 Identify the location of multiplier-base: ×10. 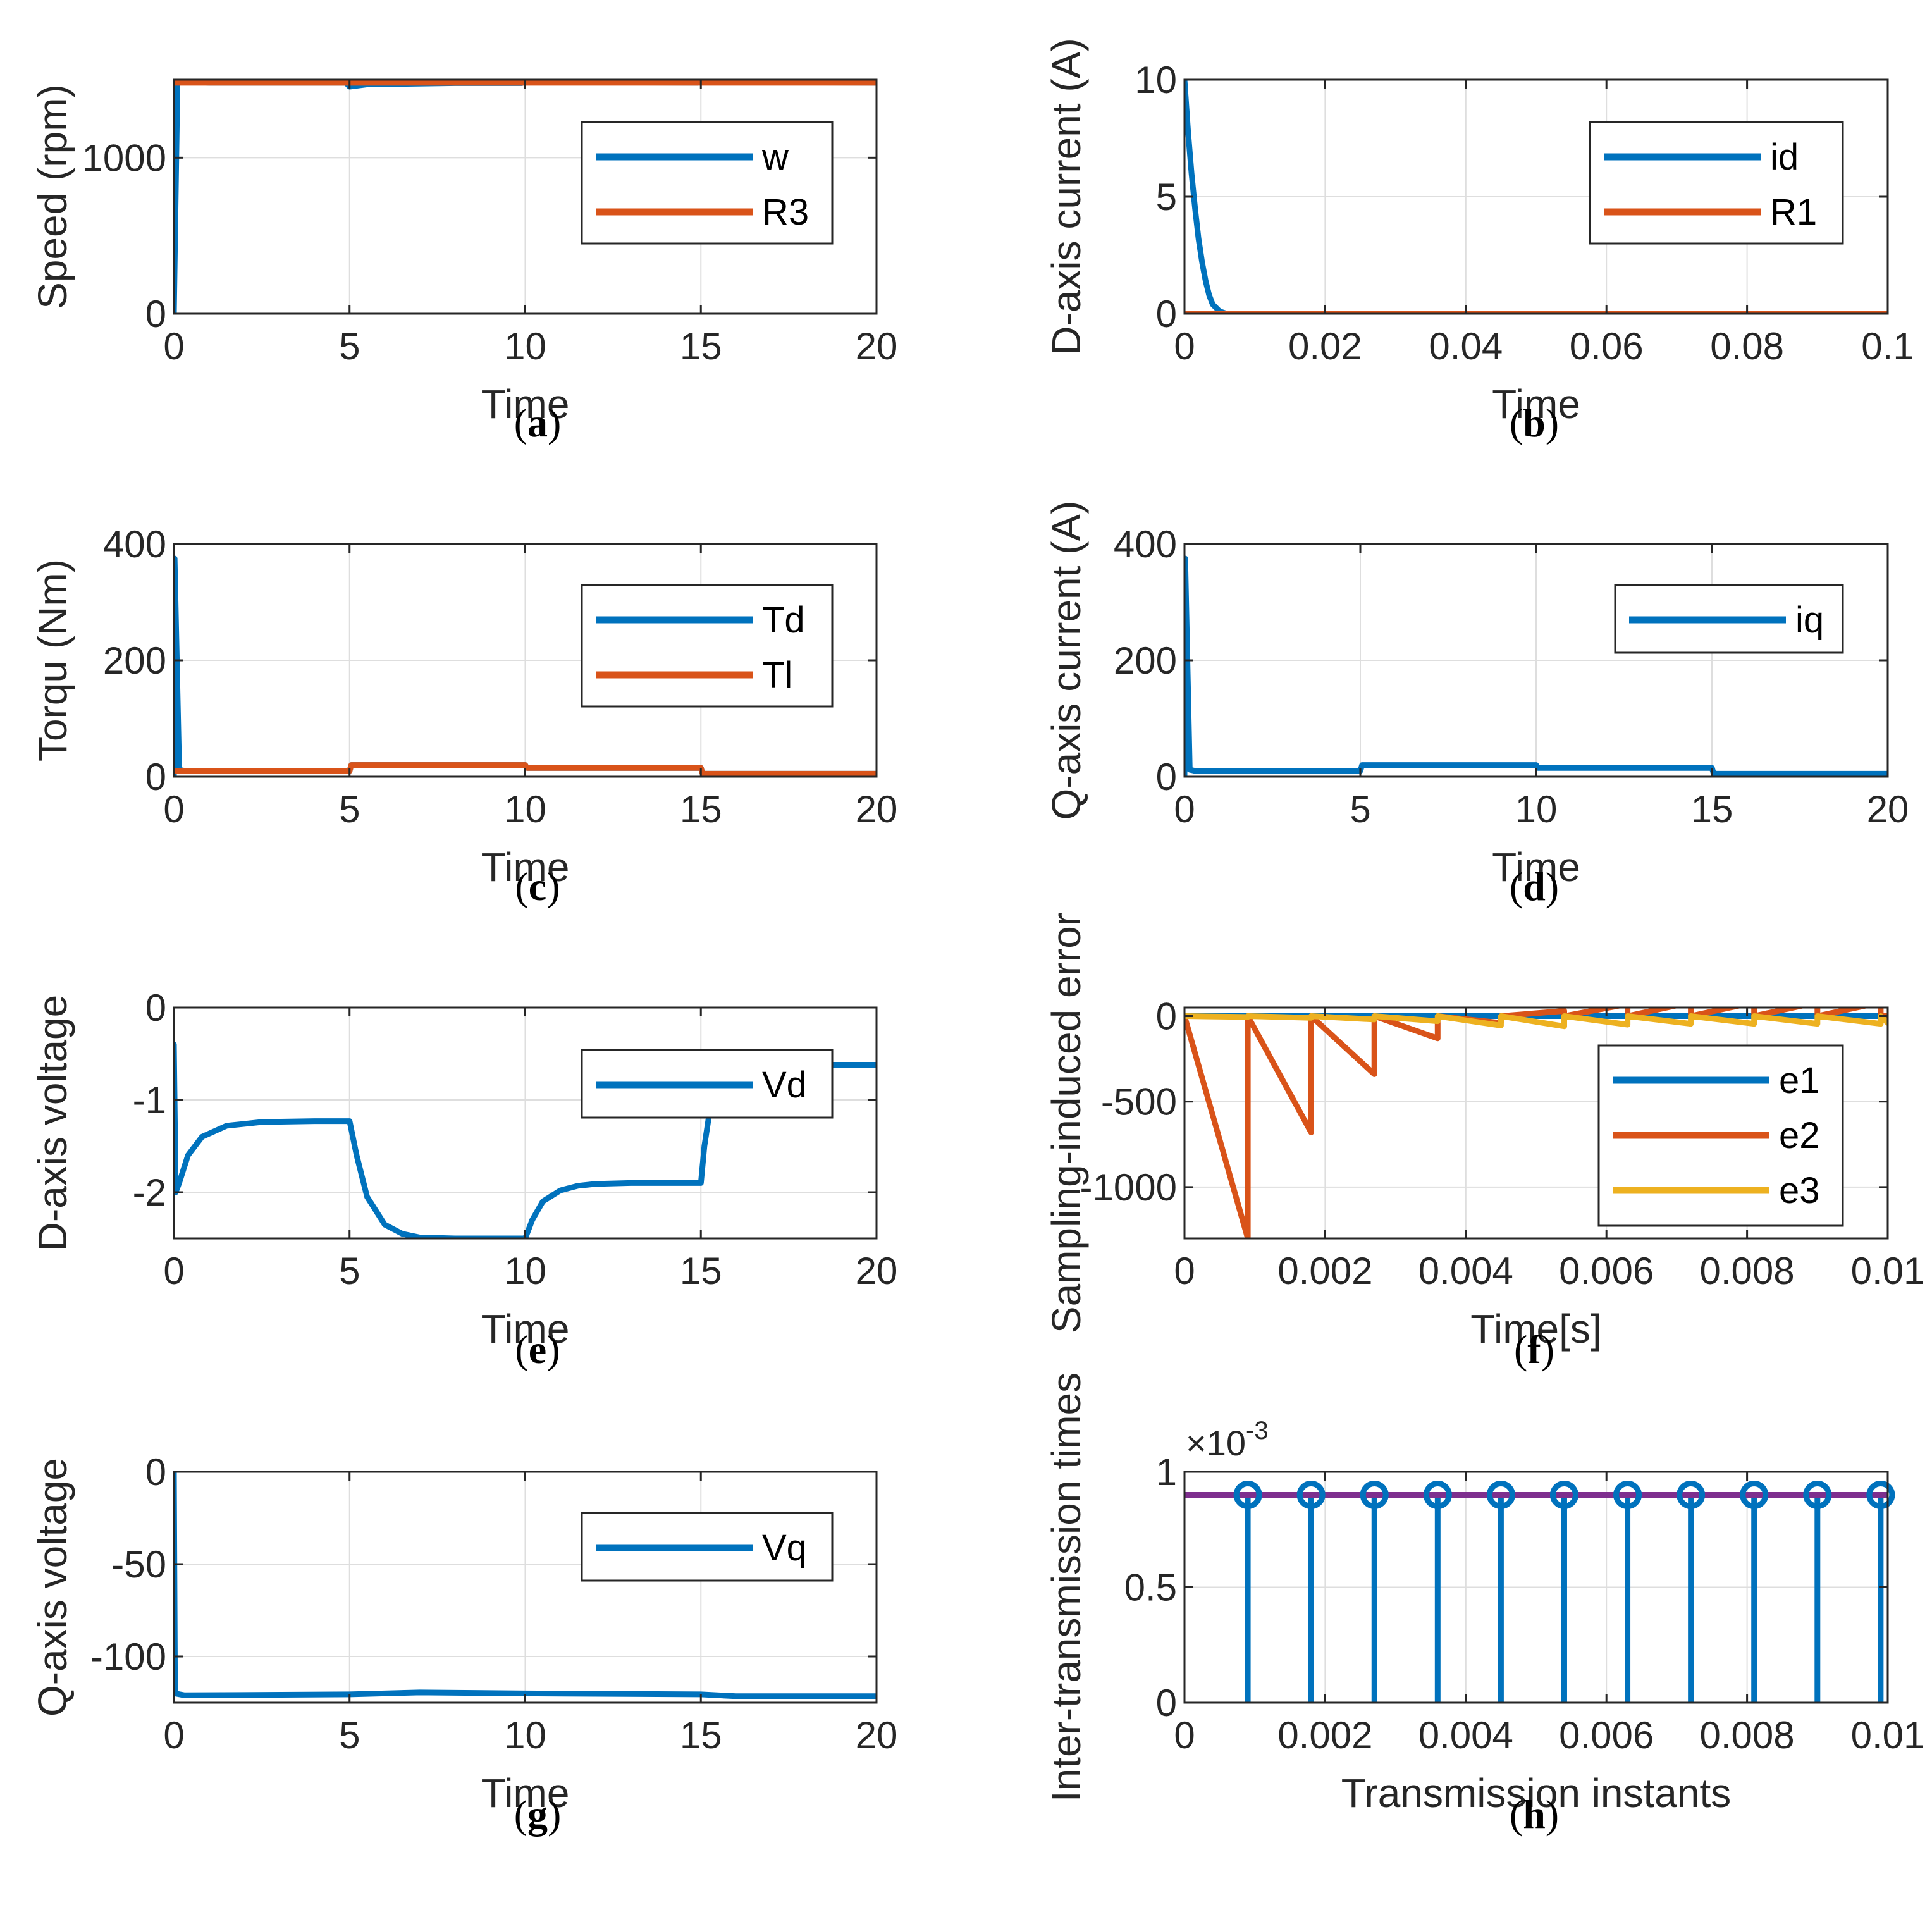
(1216, 1443).